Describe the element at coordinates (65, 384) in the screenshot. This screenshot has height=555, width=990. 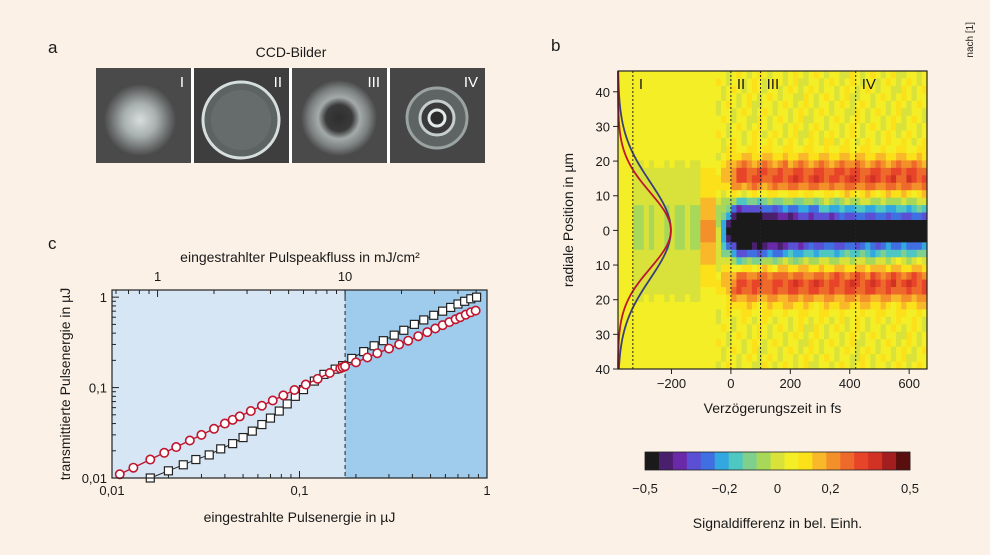
I see `y-axis-label: transmittierte Pulsenergie in µJ` at that location.